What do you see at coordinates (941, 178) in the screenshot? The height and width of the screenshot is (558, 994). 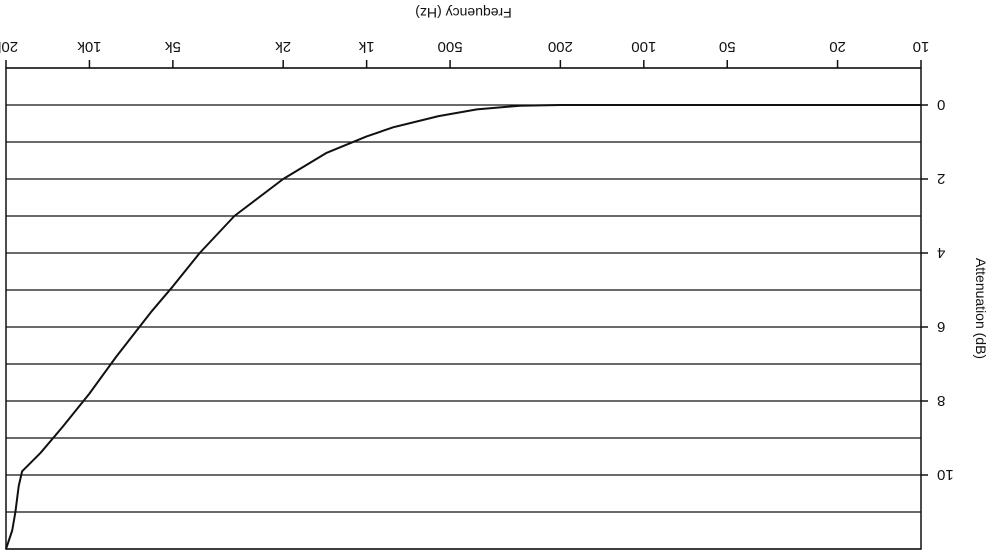 I see `y-tick-label: 2` at bounding box center [941, 178].